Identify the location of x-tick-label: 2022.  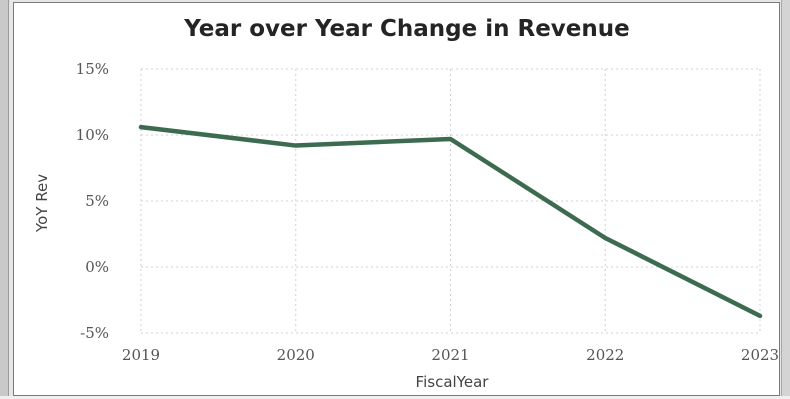
(605, 355).